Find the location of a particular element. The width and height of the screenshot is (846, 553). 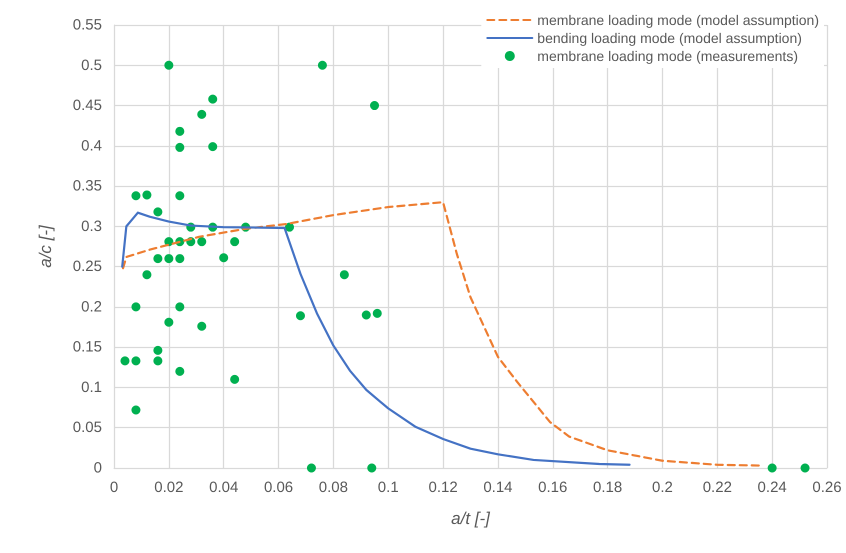

y-tick-label: 0.15 is located at coordinates (87, 347).